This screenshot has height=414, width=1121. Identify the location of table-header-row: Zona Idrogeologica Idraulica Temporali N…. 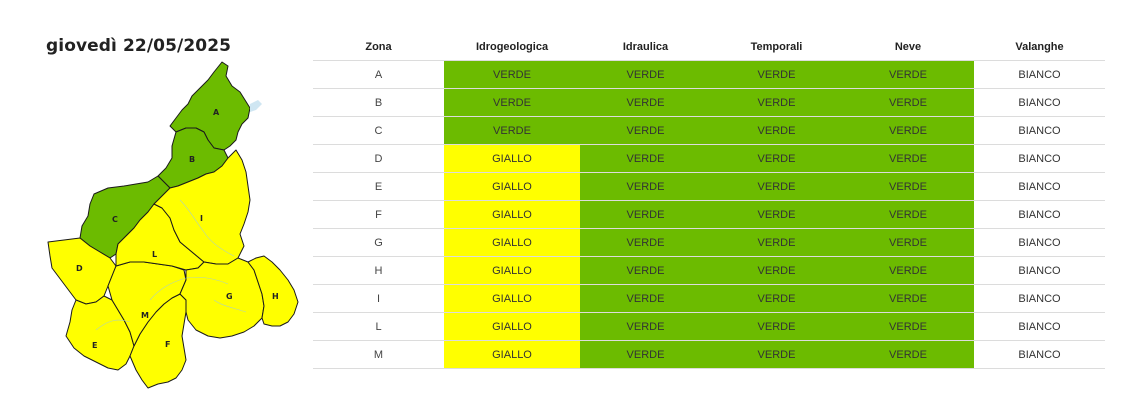
(709, 47).